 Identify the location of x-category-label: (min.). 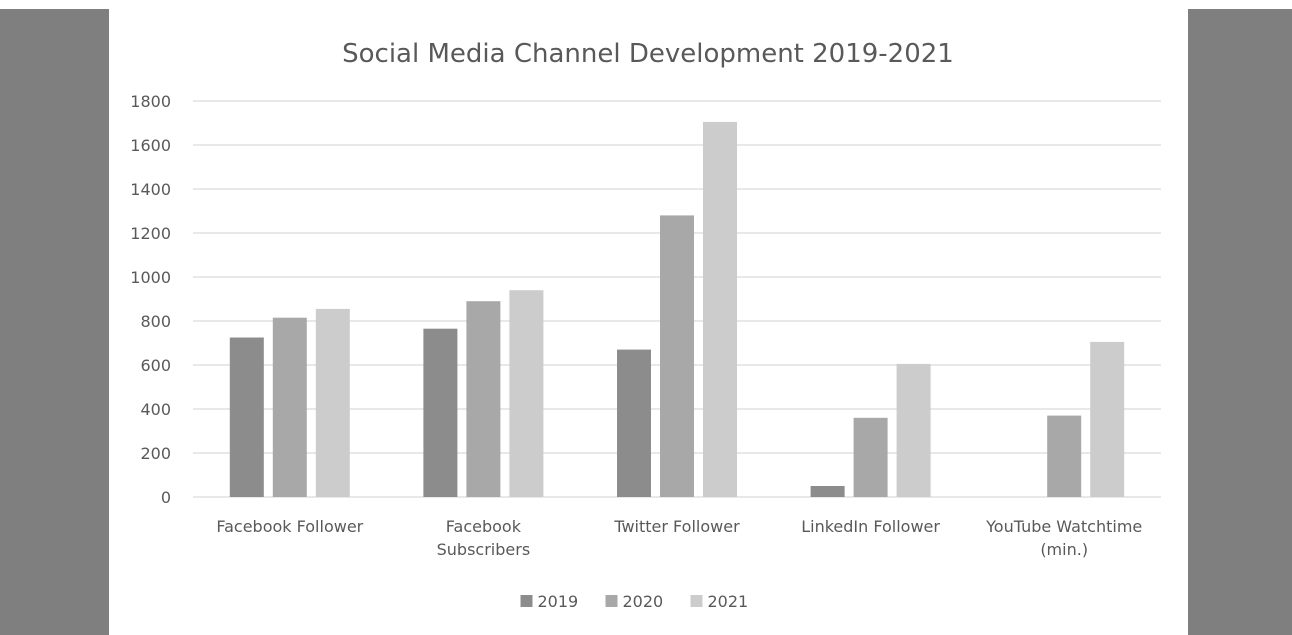
(1064, 549).